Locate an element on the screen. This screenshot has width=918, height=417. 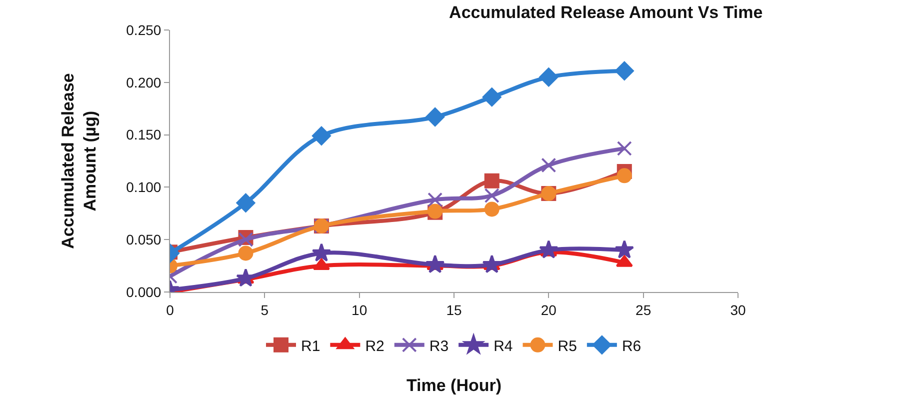
legend-label: R6 is located at coordinates (632, 346).